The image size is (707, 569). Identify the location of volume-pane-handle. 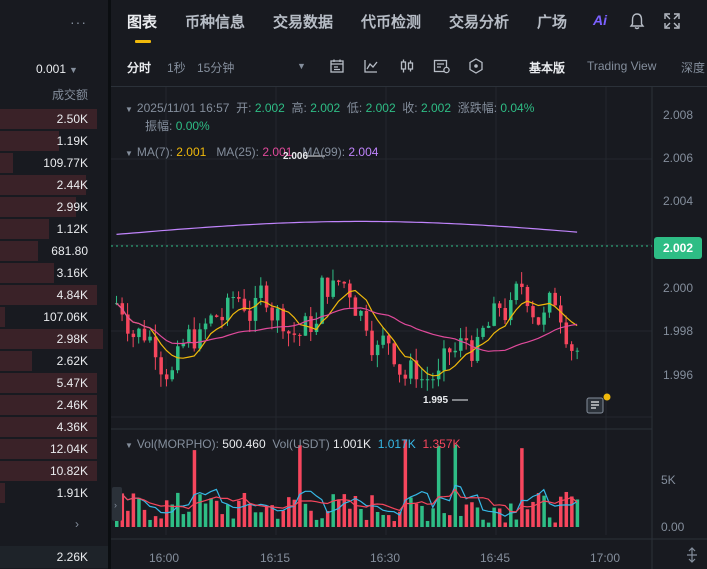
(117, 504).